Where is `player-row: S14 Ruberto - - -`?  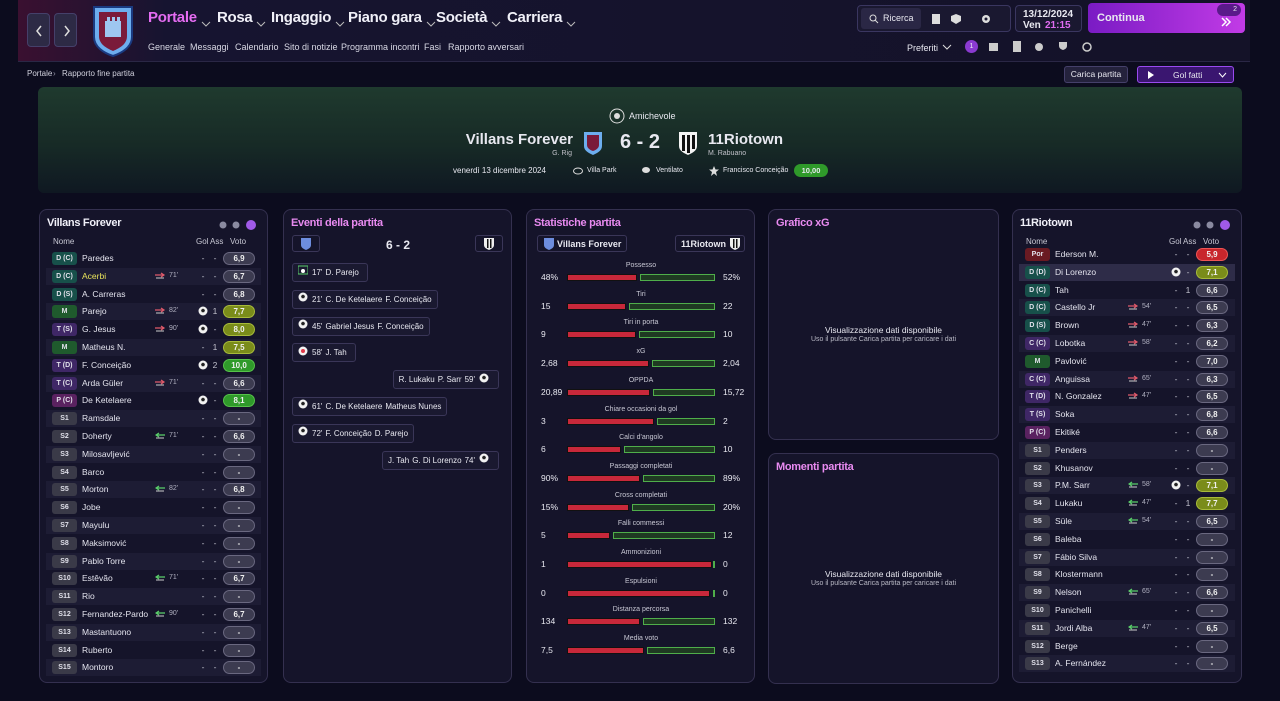 player-row: S14 Ruberto - - - is located at coordinates (153, 650).